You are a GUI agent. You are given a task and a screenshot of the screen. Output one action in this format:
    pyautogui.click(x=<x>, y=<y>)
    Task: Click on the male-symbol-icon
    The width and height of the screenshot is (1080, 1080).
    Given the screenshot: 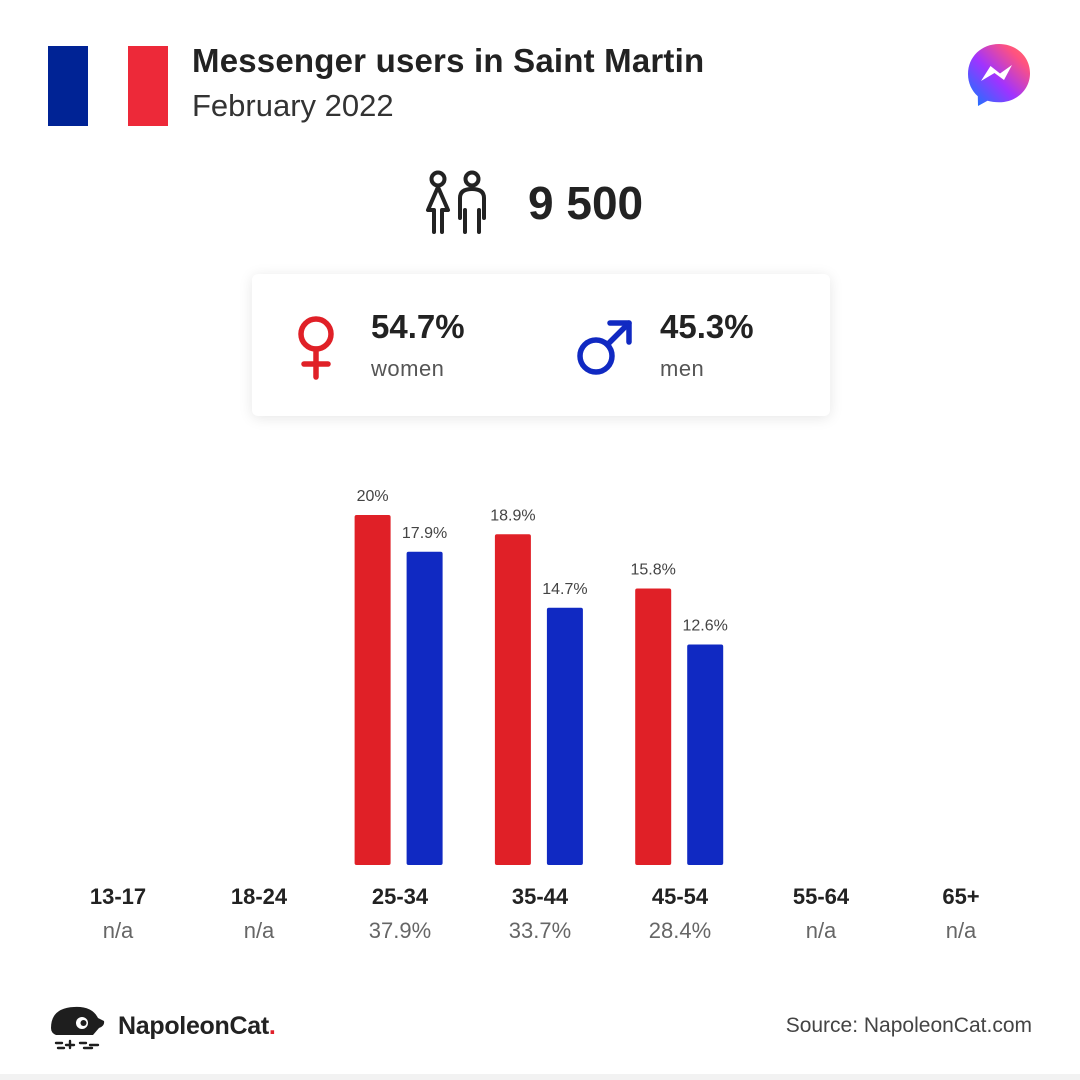 What is the action you would take?
    pyautogui.click(x=604, y=347)
    